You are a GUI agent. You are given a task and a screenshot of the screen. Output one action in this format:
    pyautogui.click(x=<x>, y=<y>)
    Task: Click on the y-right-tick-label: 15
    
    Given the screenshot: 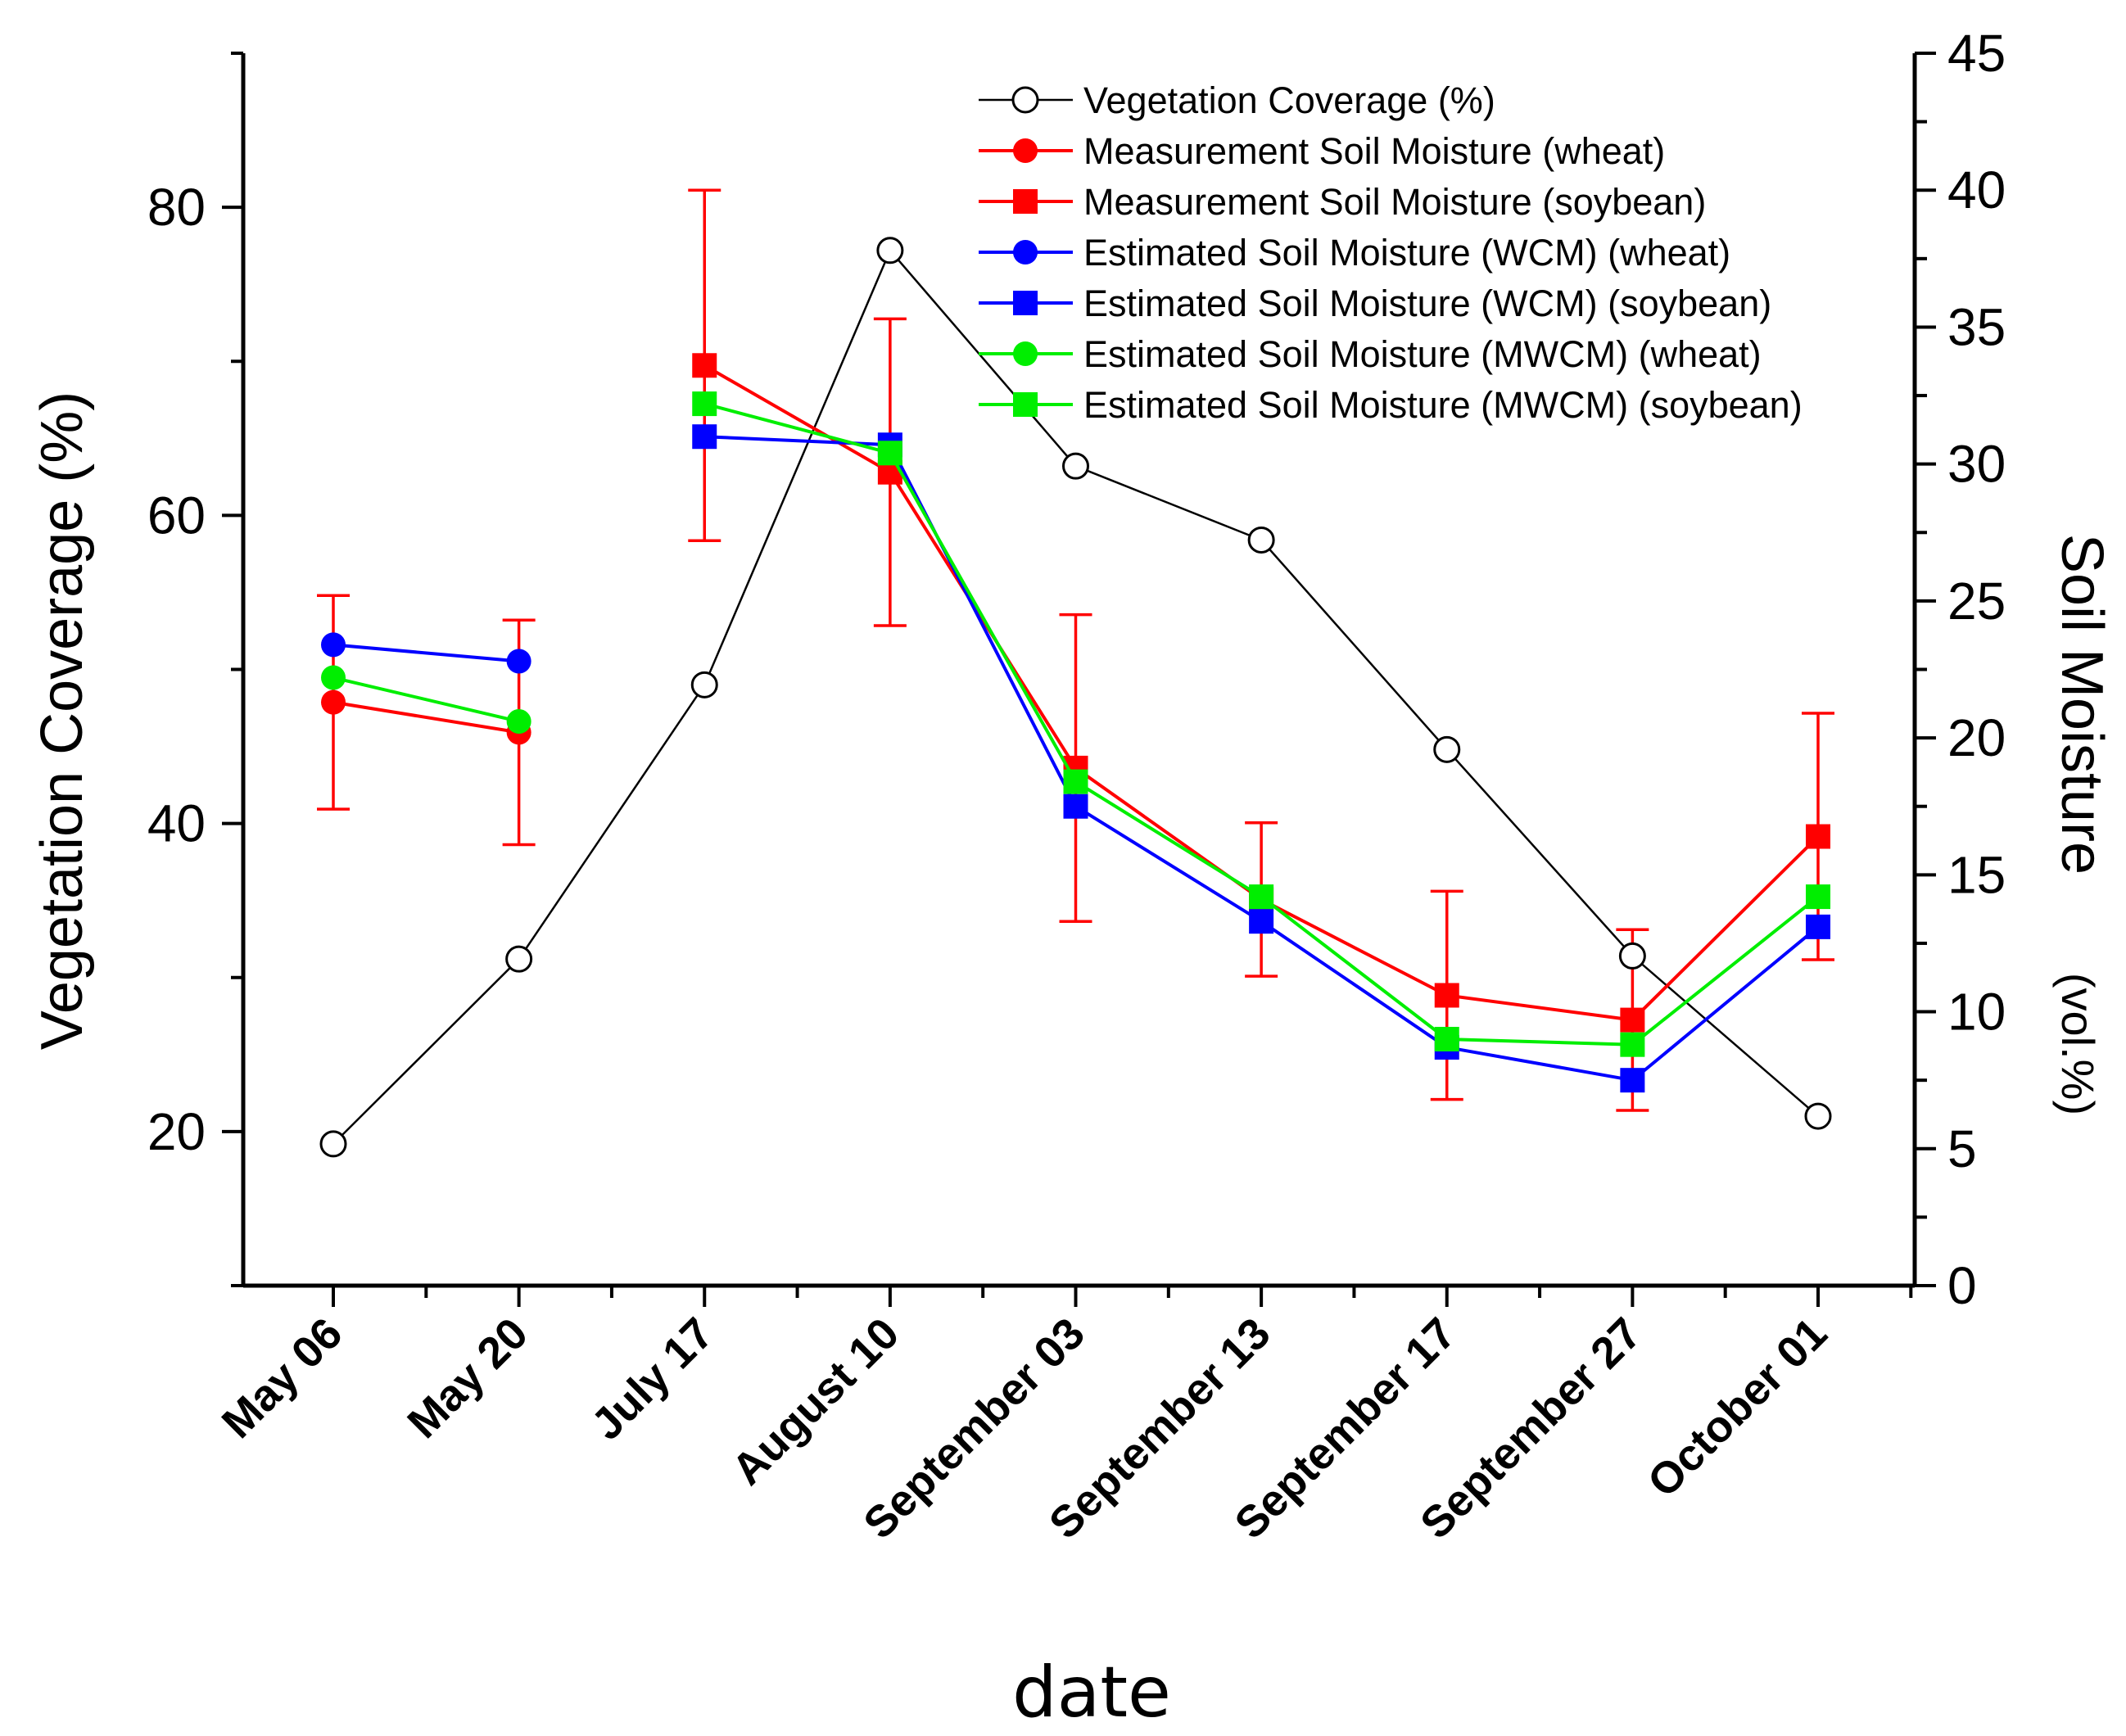 What is the action you would take?
    pyautogui.click(x=1976, y=874)
    